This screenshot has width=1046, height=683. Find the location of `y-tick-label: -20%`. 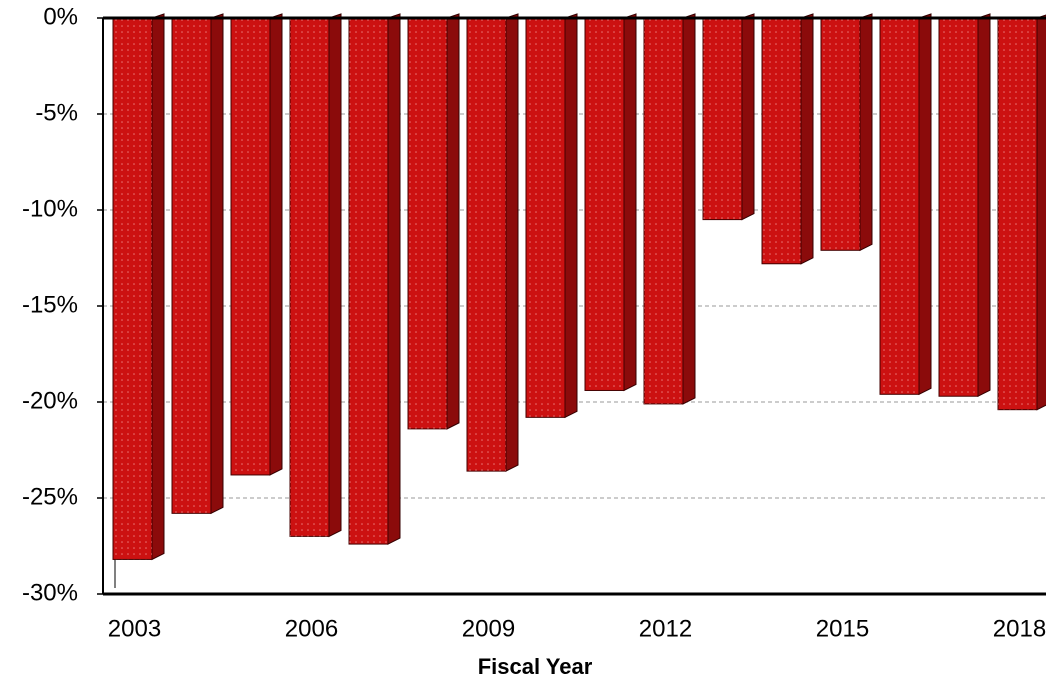

y-tick-label: -20% is located at coordinates (50, 400).